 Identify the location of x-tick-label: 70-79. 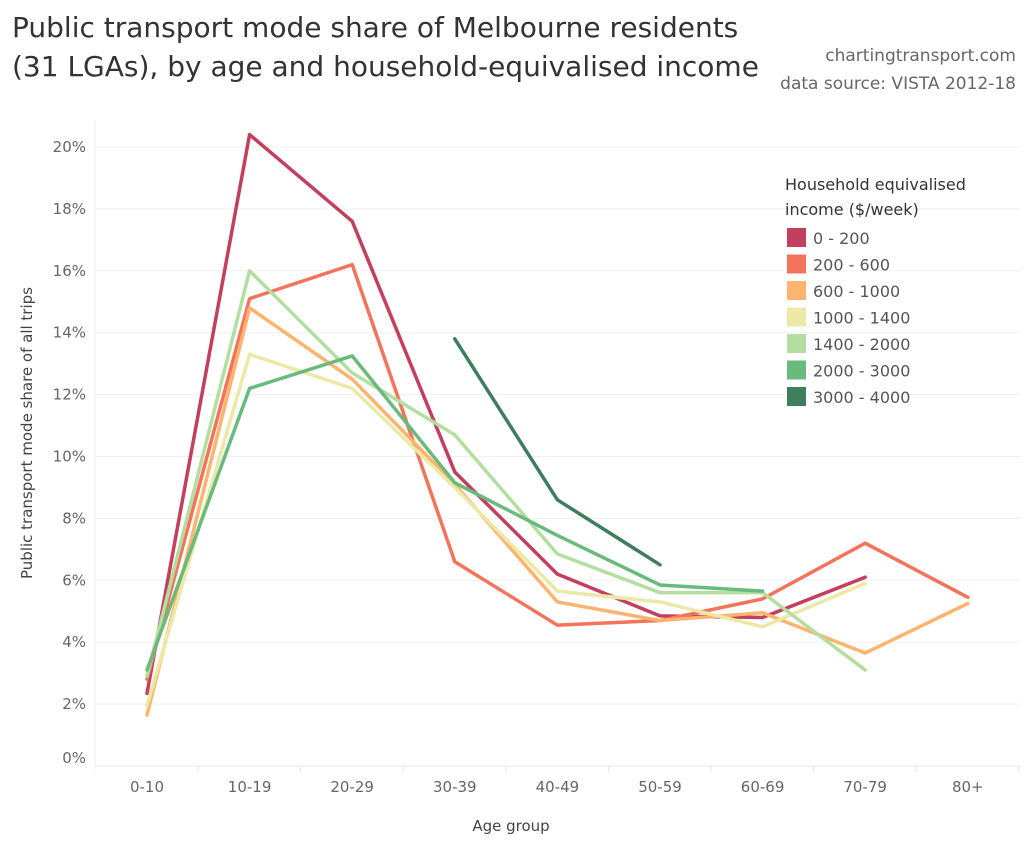
(865, 787).